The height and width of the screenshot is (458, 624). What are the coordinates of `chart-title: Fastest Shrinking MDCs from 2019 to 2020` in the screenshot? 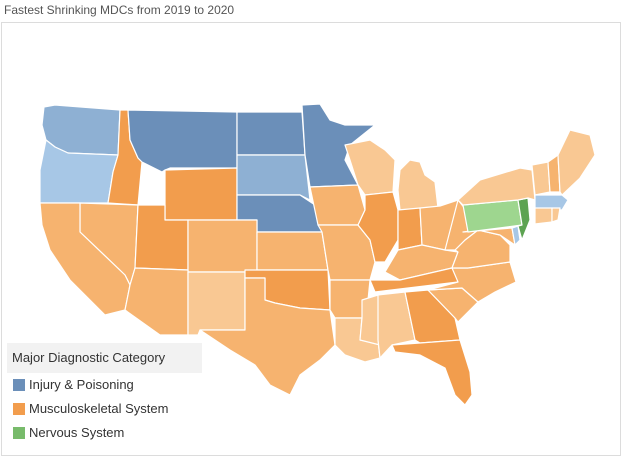 It's located at (119, 10).